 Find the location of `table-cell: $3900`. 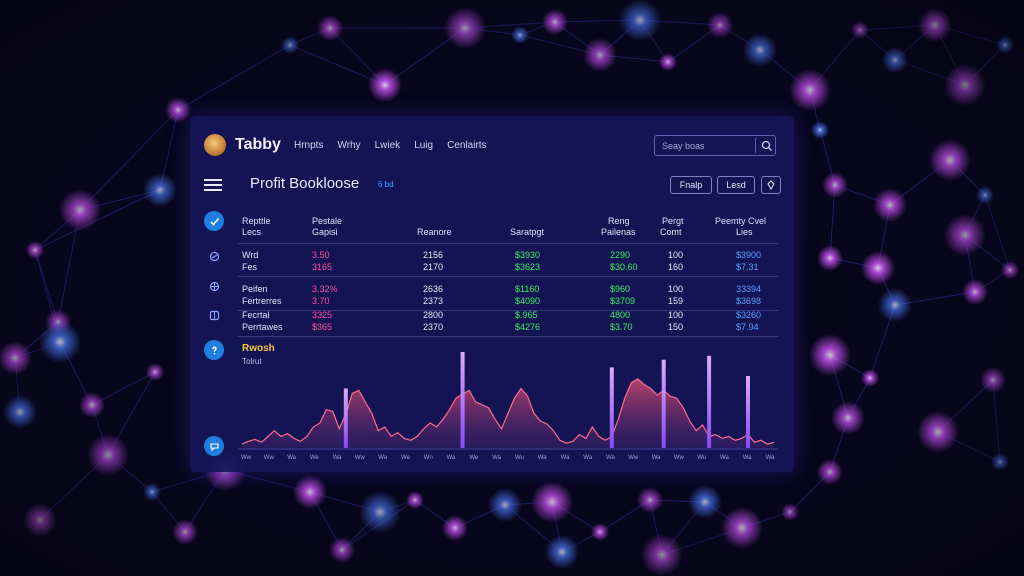

table-cell: $3900 is located at coordinates (749, 255).